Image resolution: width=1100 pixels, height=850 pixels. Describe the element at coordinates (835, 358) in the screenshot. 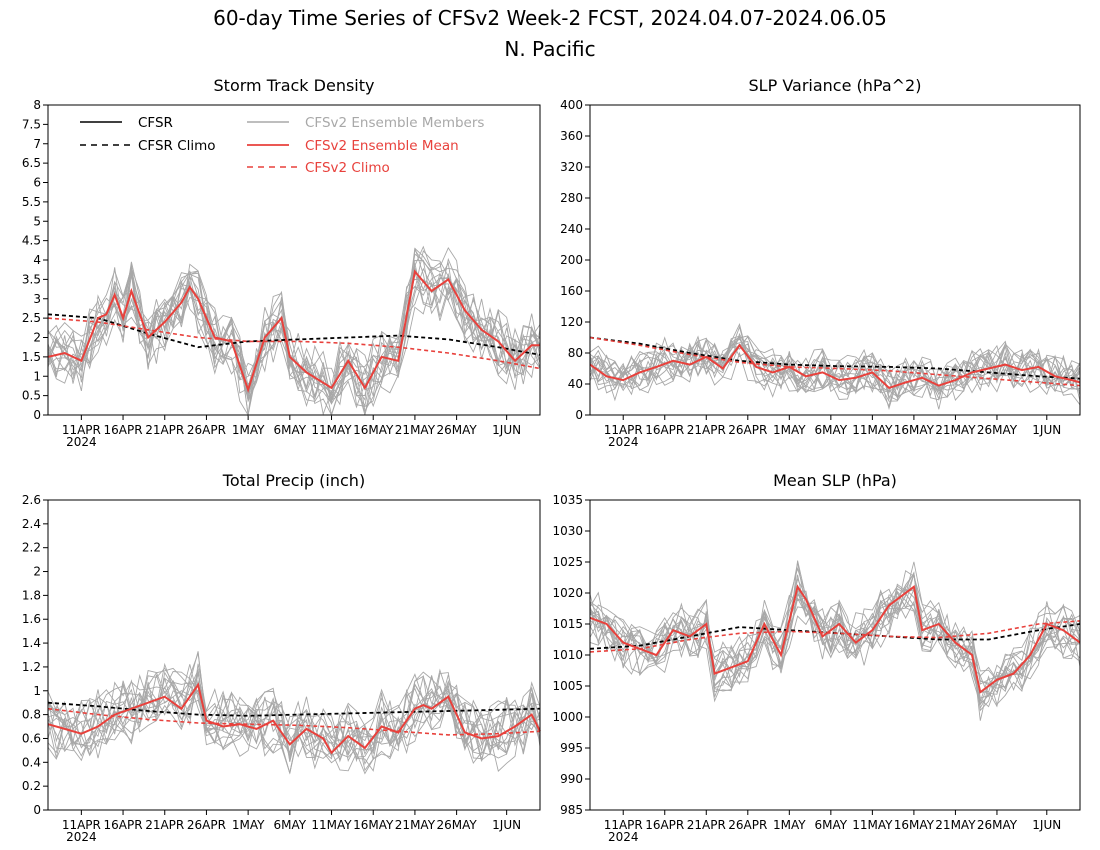

I see `cfsr-climo-line` at that location.